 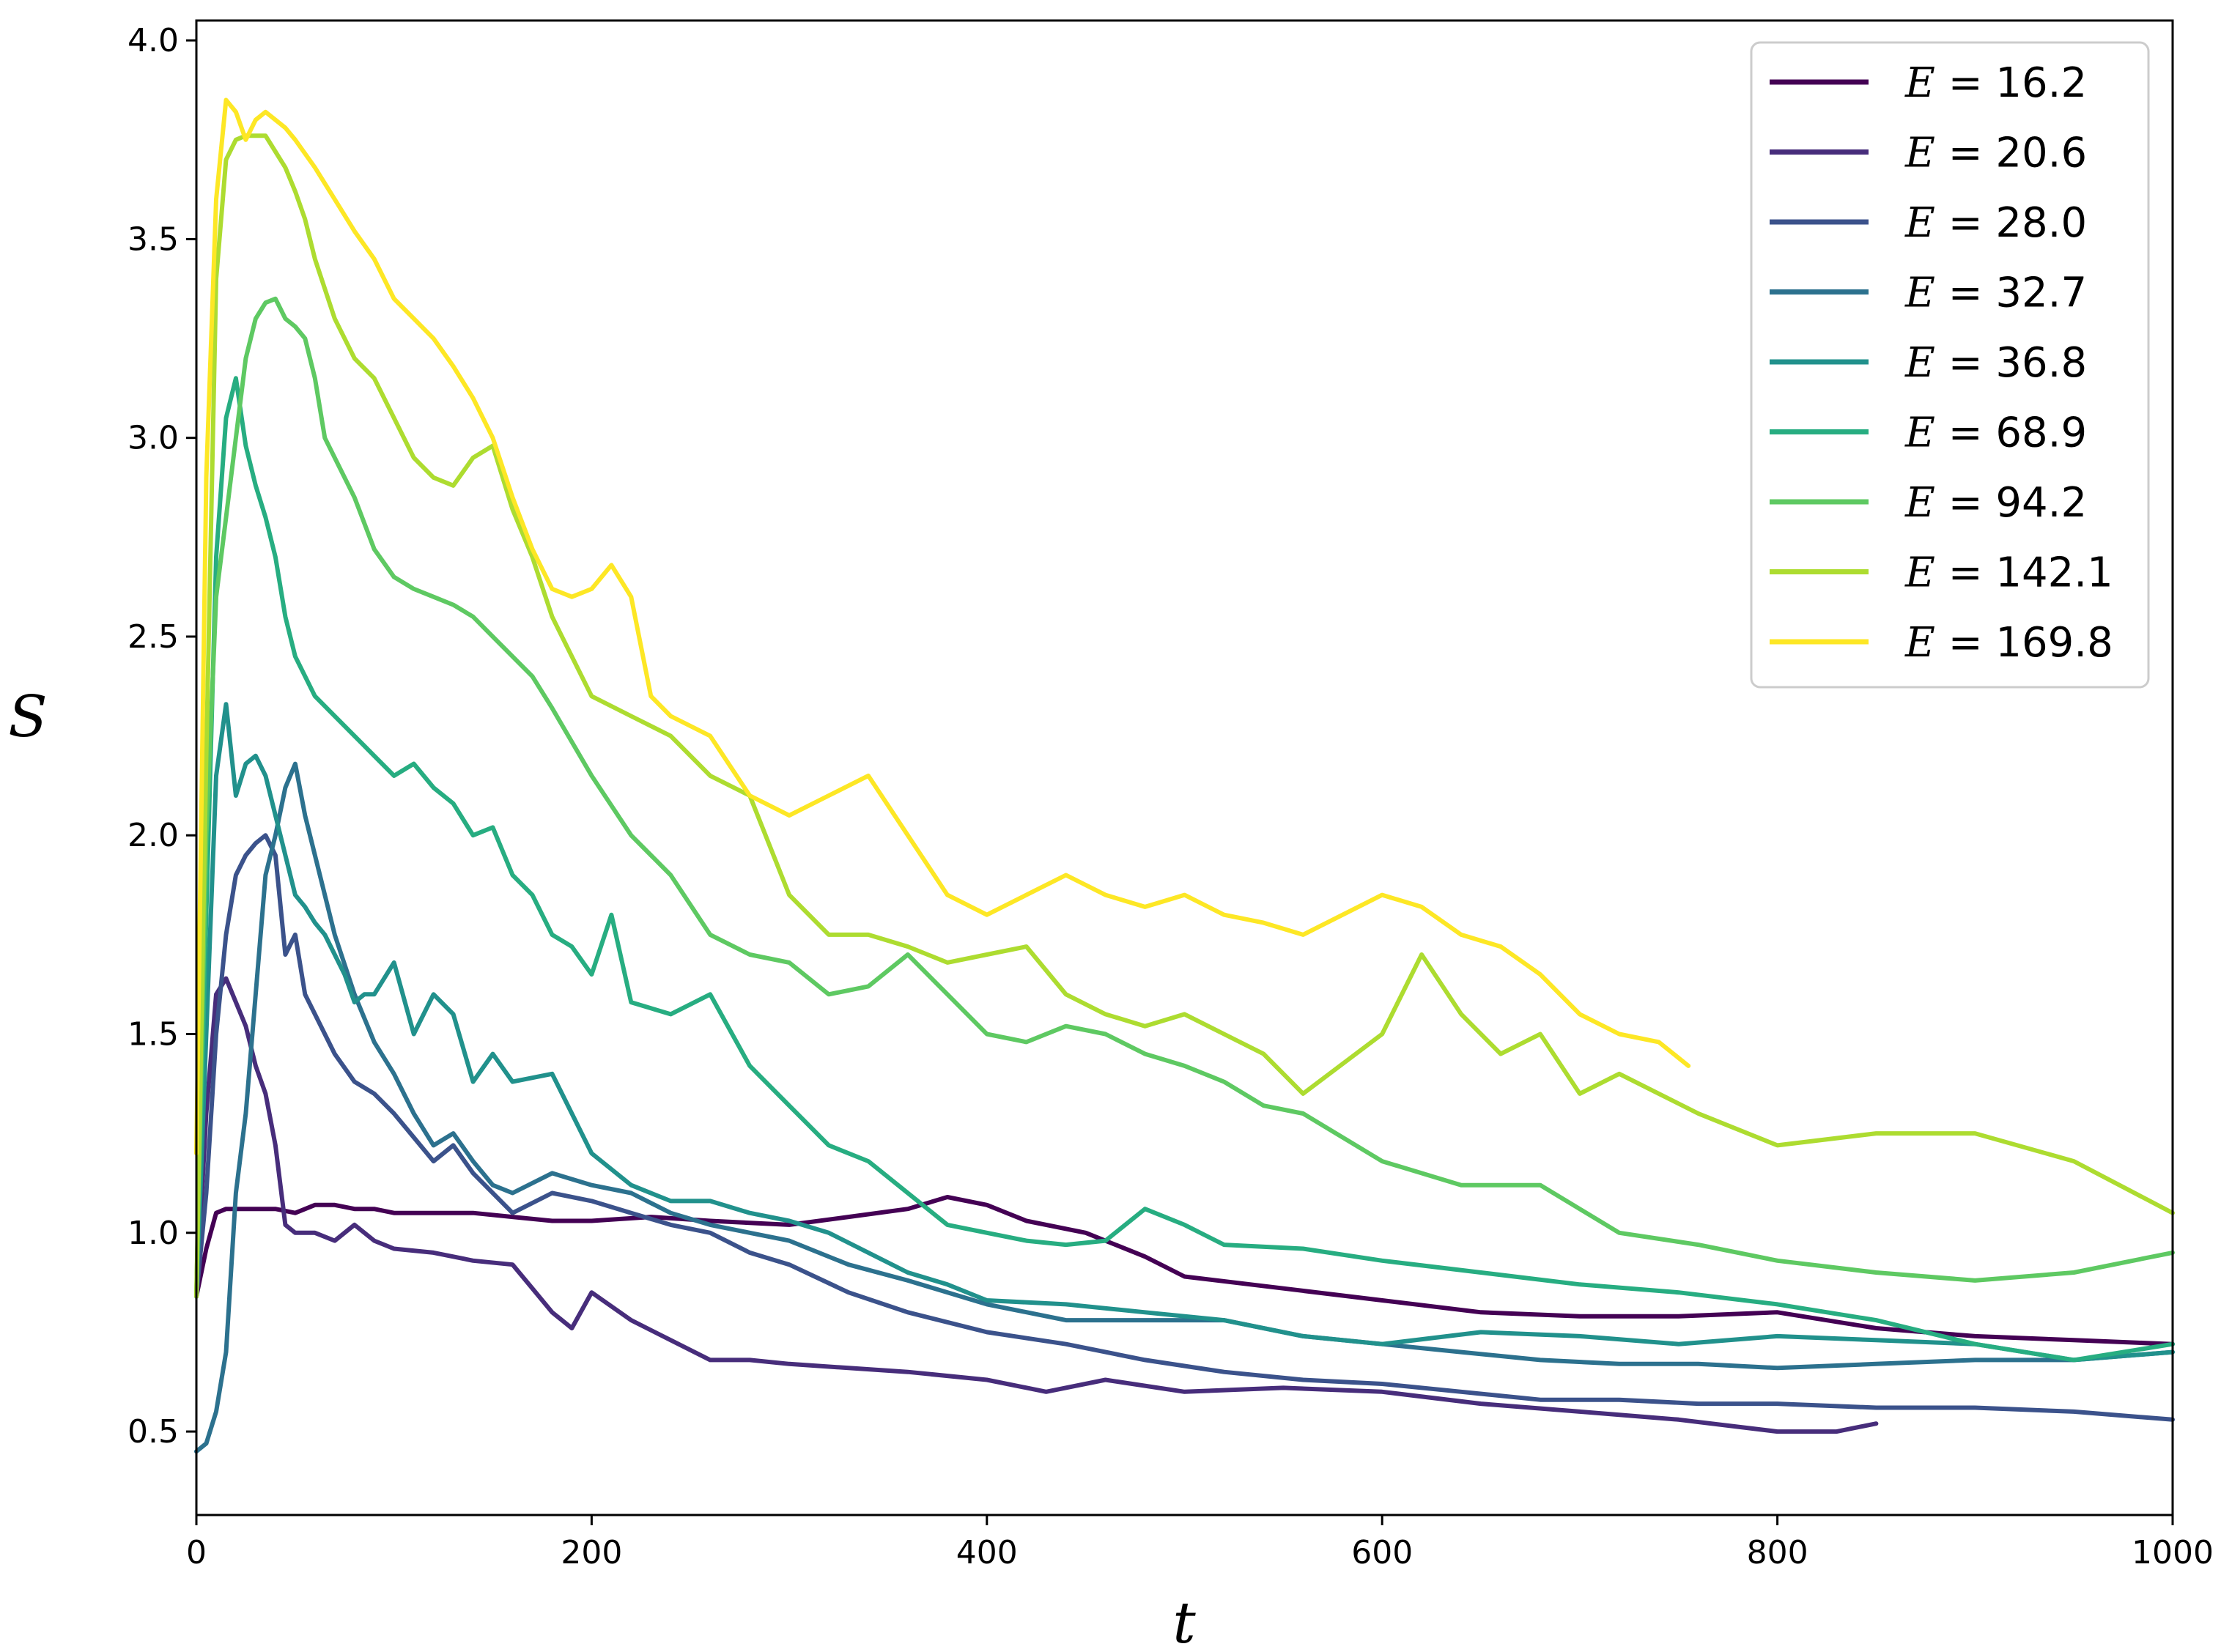 What do you see at coordinates (1200, 1543) in the screenshot?
I see `x-axis: 0 200 400 600 800 1000` at bounding box center [1200, 1543].